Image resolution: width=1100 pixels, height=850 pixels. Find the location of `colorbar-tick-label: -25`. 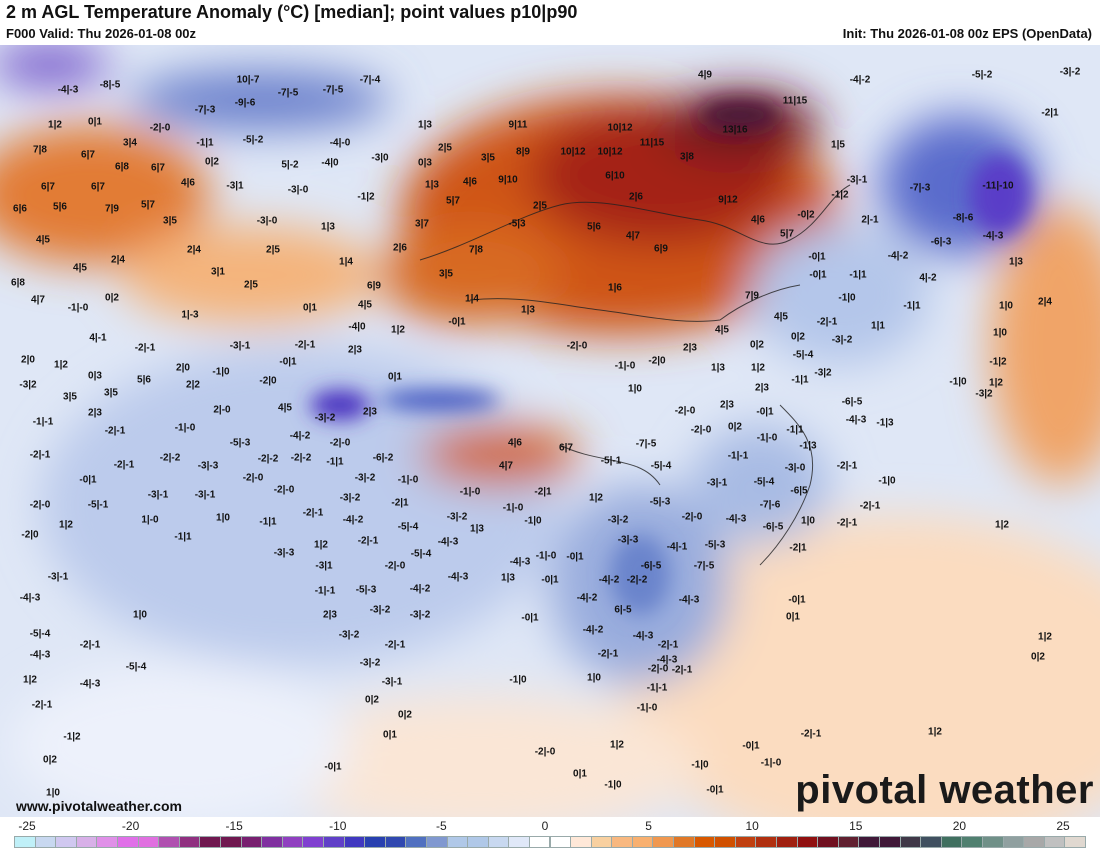

colorbar-tick-label: -25 is located at coordinates (27, 826).